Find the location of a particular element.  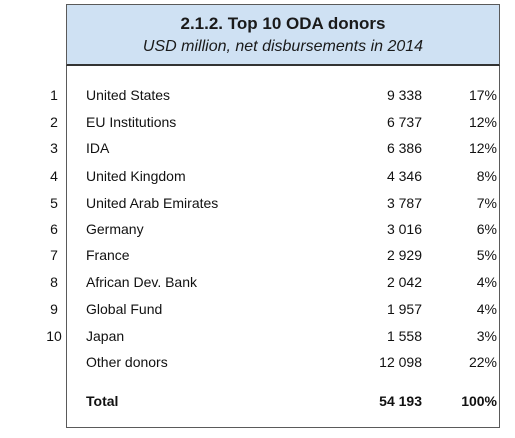

row-donor-name: Germany is located at coordinates (115, 229).